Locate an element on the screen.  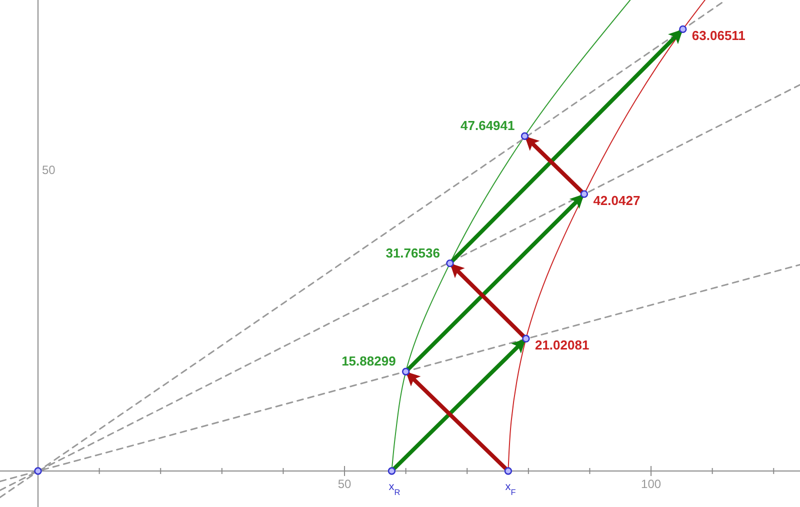
annotation: 21.02081 is located at coordinates (562, 345).